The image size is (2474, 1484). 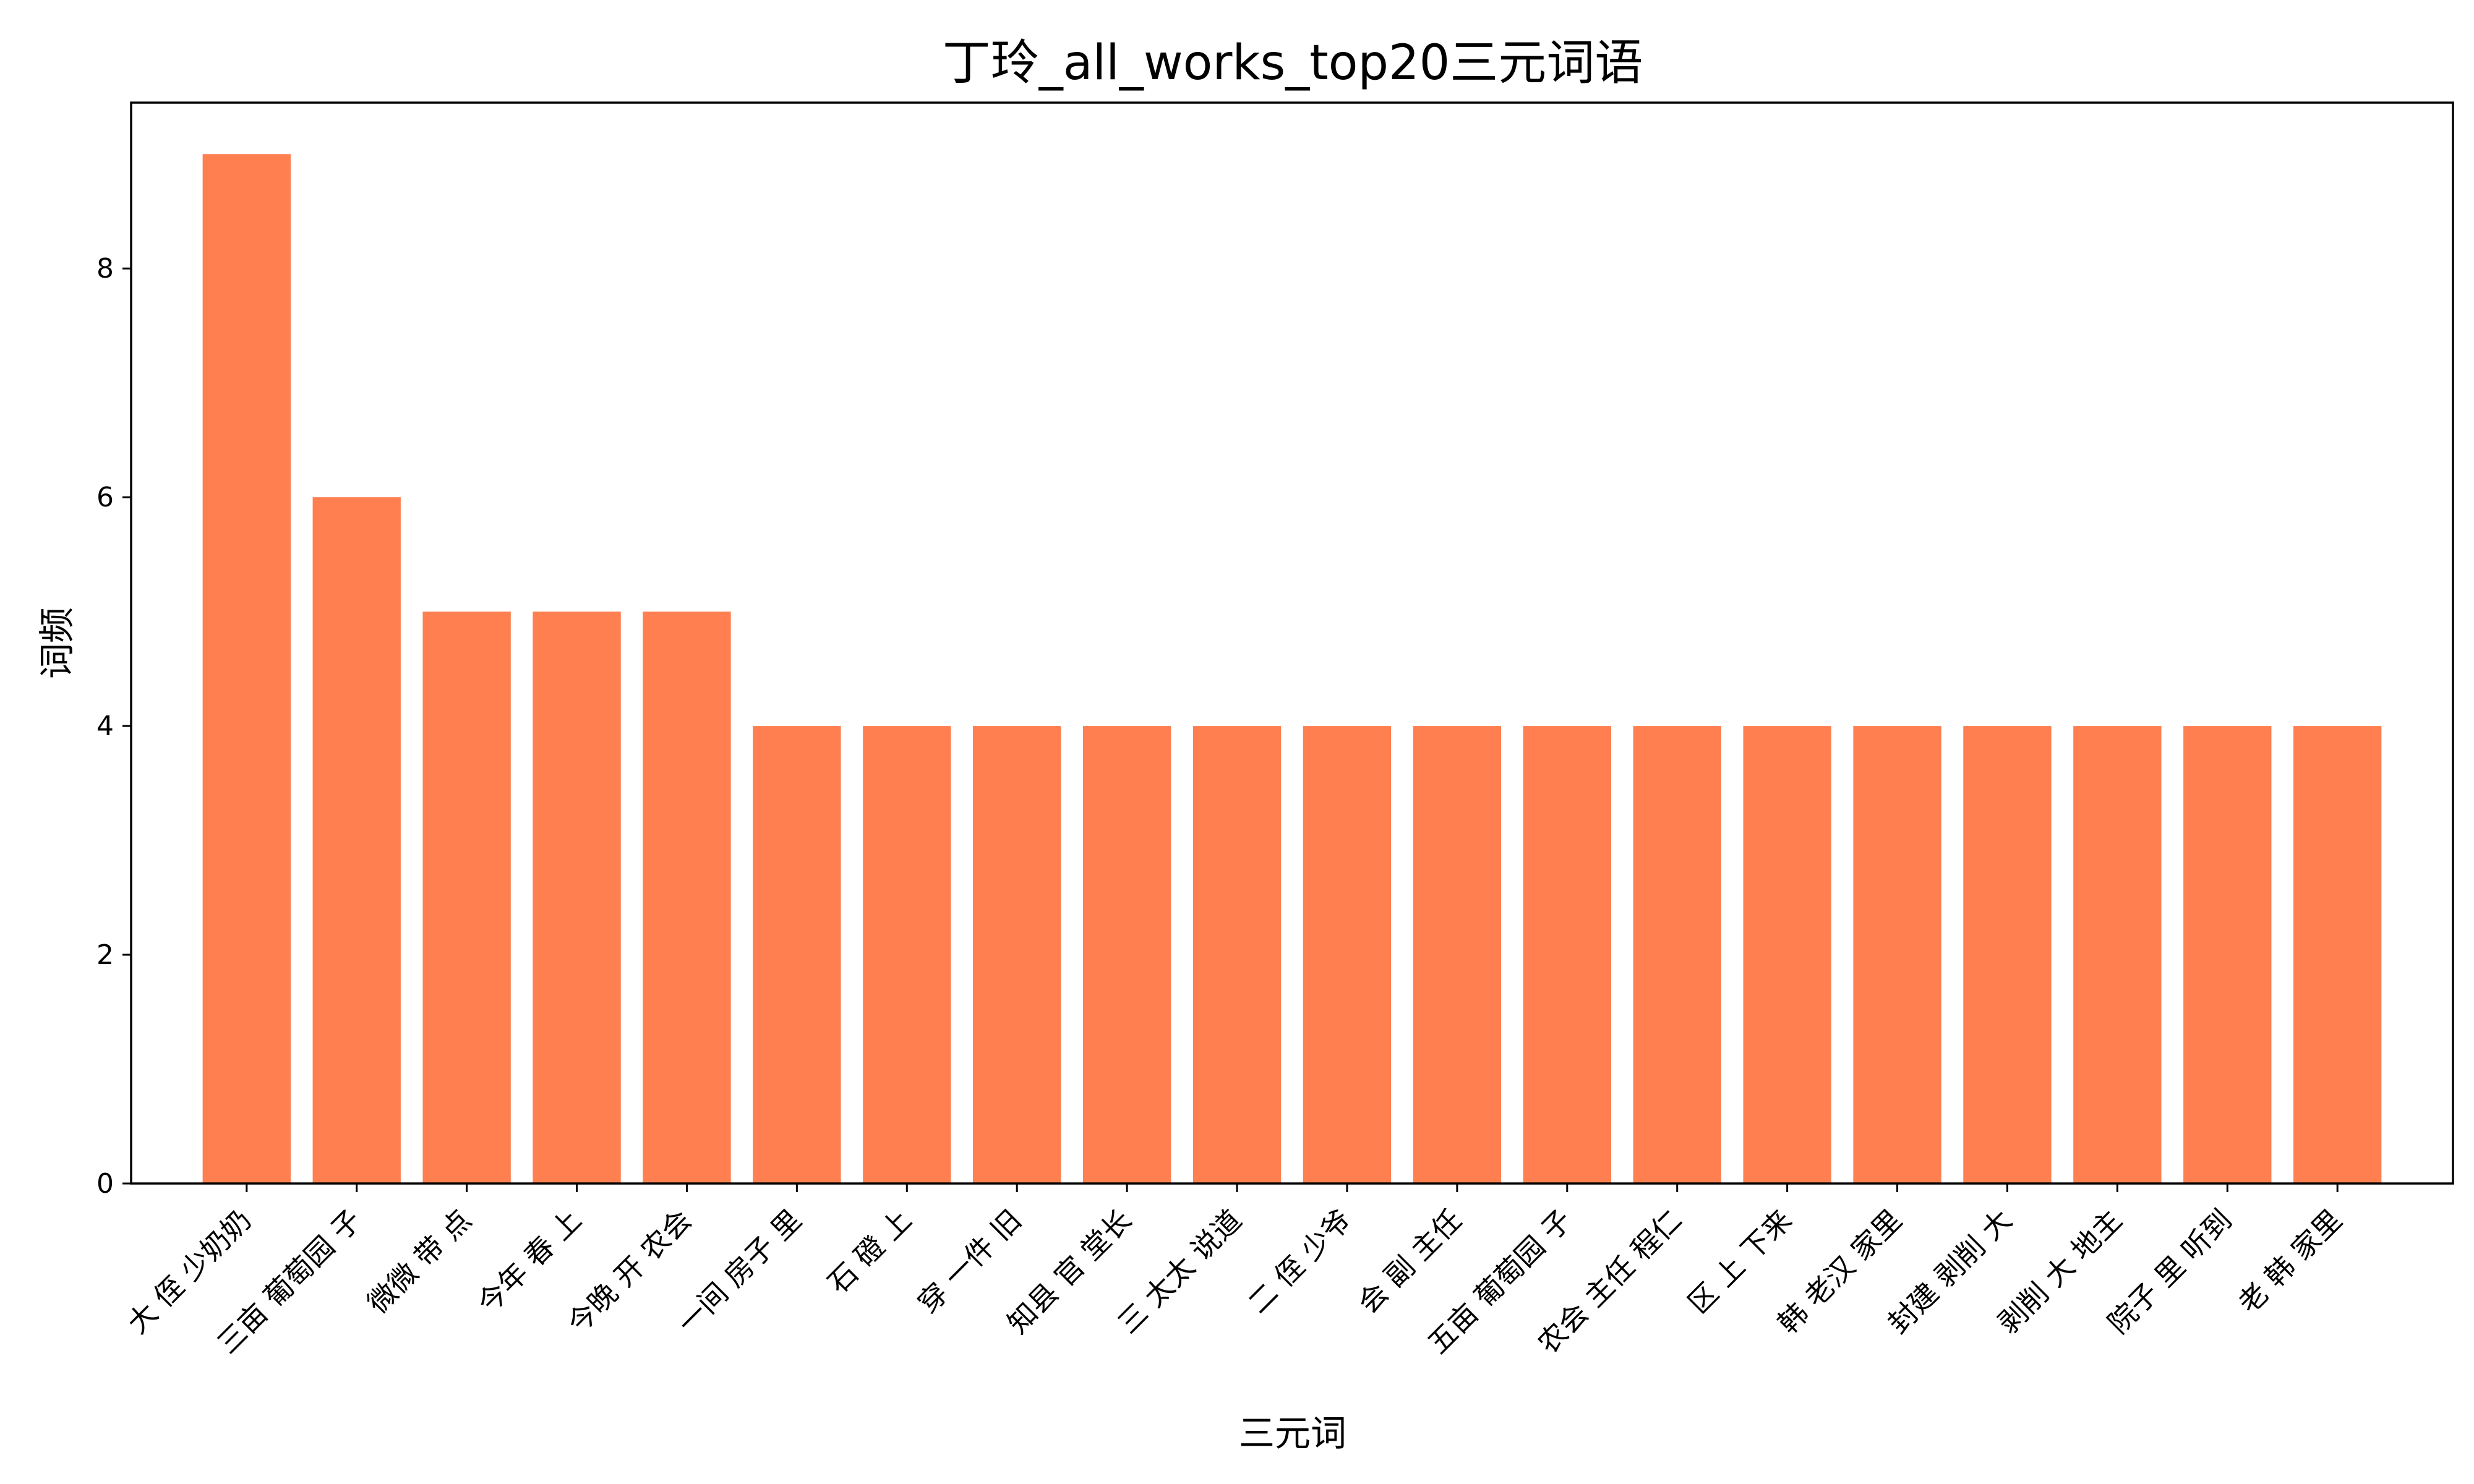 I want to click on y-tick-label: 4, so click(x=105, y=726).